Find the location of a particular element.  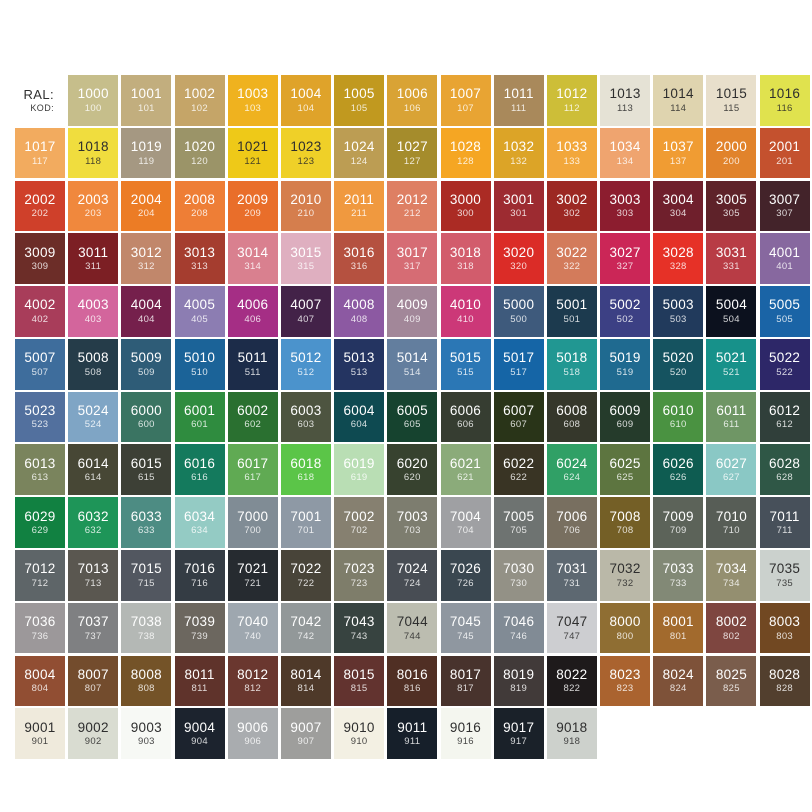

swatch-kod-number: 603 is located at coordinates (306, 425).